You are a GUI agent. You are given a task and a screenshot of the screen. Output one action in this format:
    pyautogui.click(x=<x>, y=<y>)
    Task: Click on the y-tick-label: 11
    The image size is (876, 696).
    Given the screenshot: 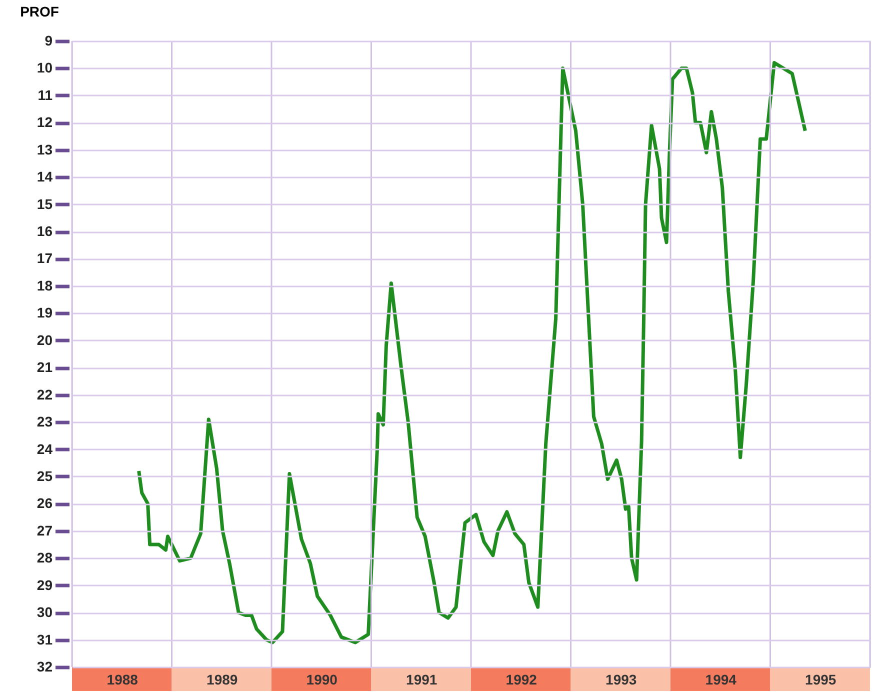 What is the action you would take?
    pyautogui.click(x=45, y=94)
    